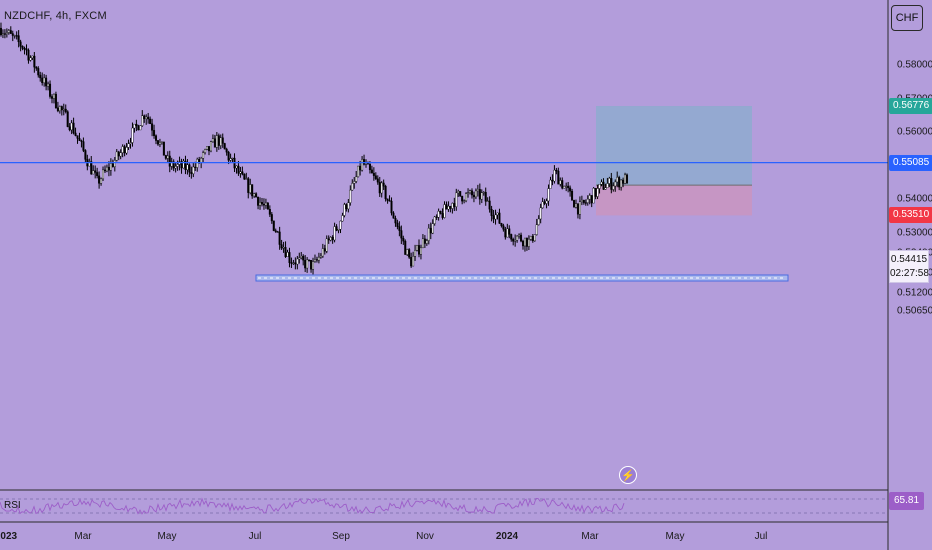 This screenshot has height=550, width=932. I want to click on lightning-icon: ⚡, so click(628, 475).